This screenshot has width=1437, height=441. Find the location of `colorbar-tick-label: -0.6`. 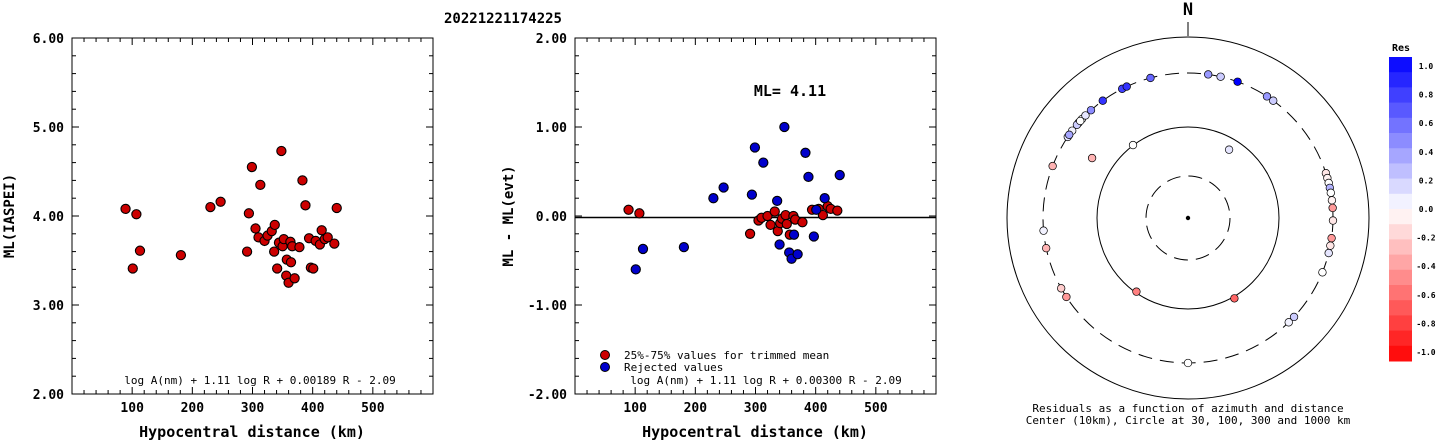

colorbar-tick-label: -0.6 is located at coordinates (1425, 295).